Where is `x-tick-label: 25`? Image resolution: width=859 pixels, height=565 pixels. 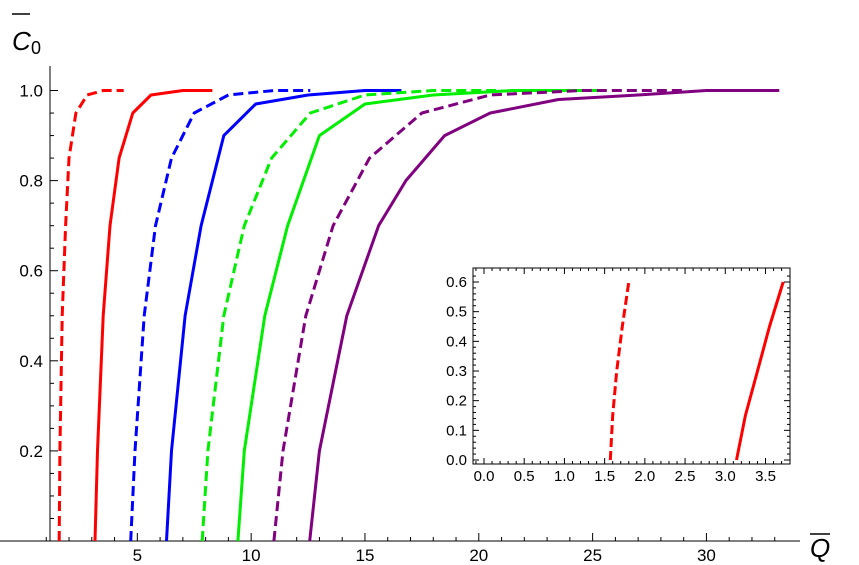
x-tick-label: 25 is located at coordinates (592, 555).